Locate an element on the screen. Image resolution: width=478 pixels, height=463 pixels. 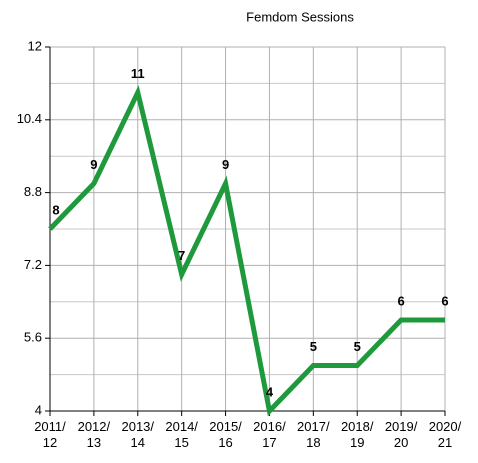
x-tick-label: 2014/ 15 is located at coordinates (181, 434).